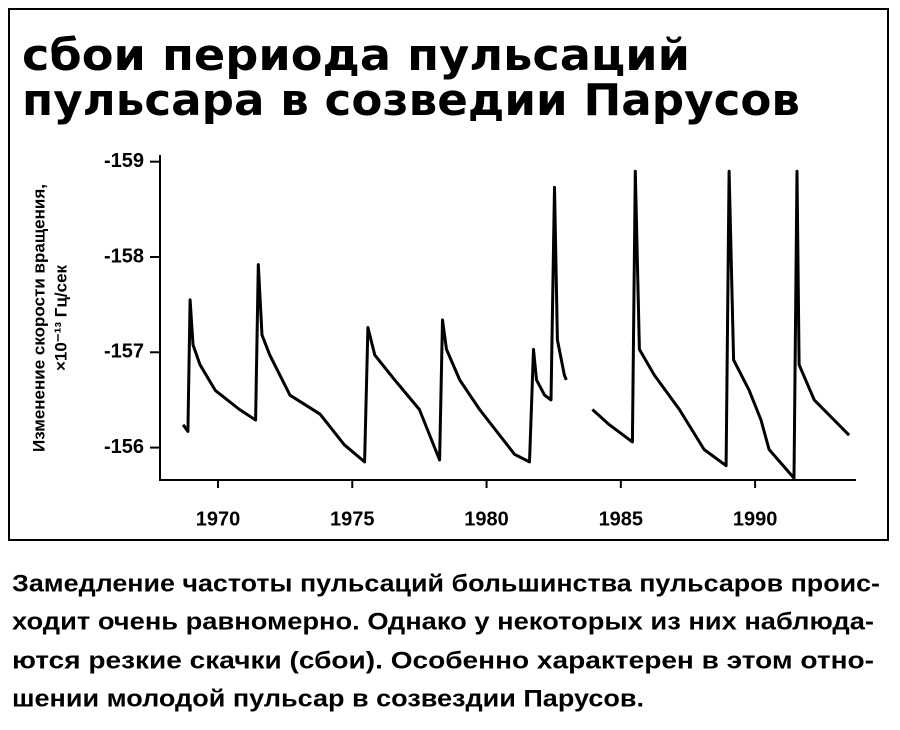 This screenshot has width=900, height=730. I want to click on x-tick-label: 1985, so click(621, 519).